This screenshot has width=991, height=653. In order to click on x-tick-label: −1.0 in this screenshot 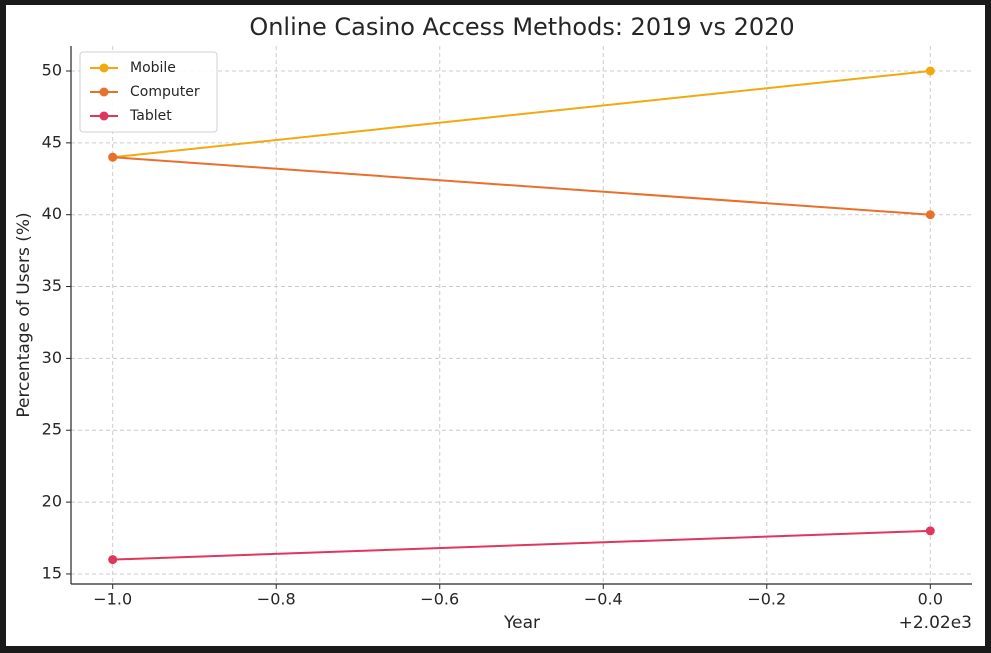, I will do `click(112, 599)`.